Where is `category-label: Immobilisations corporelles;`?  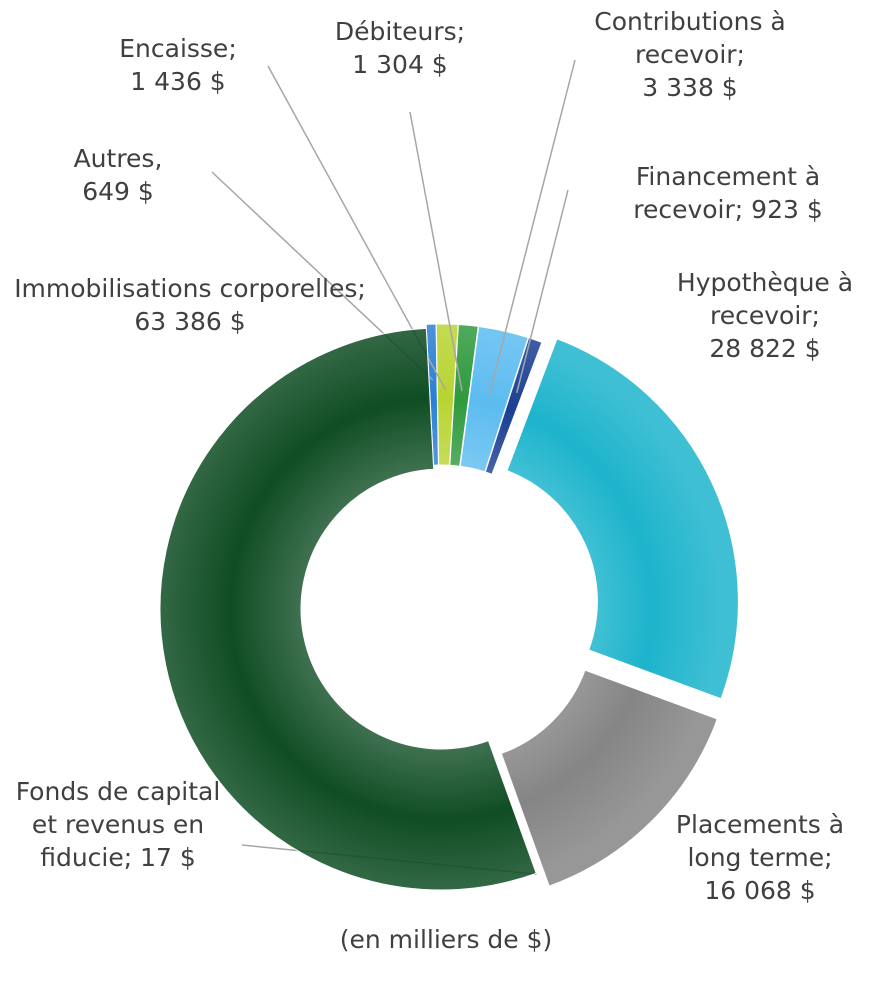
category-label: Immobilisations corporelles; is located at coordinates (190, 288).